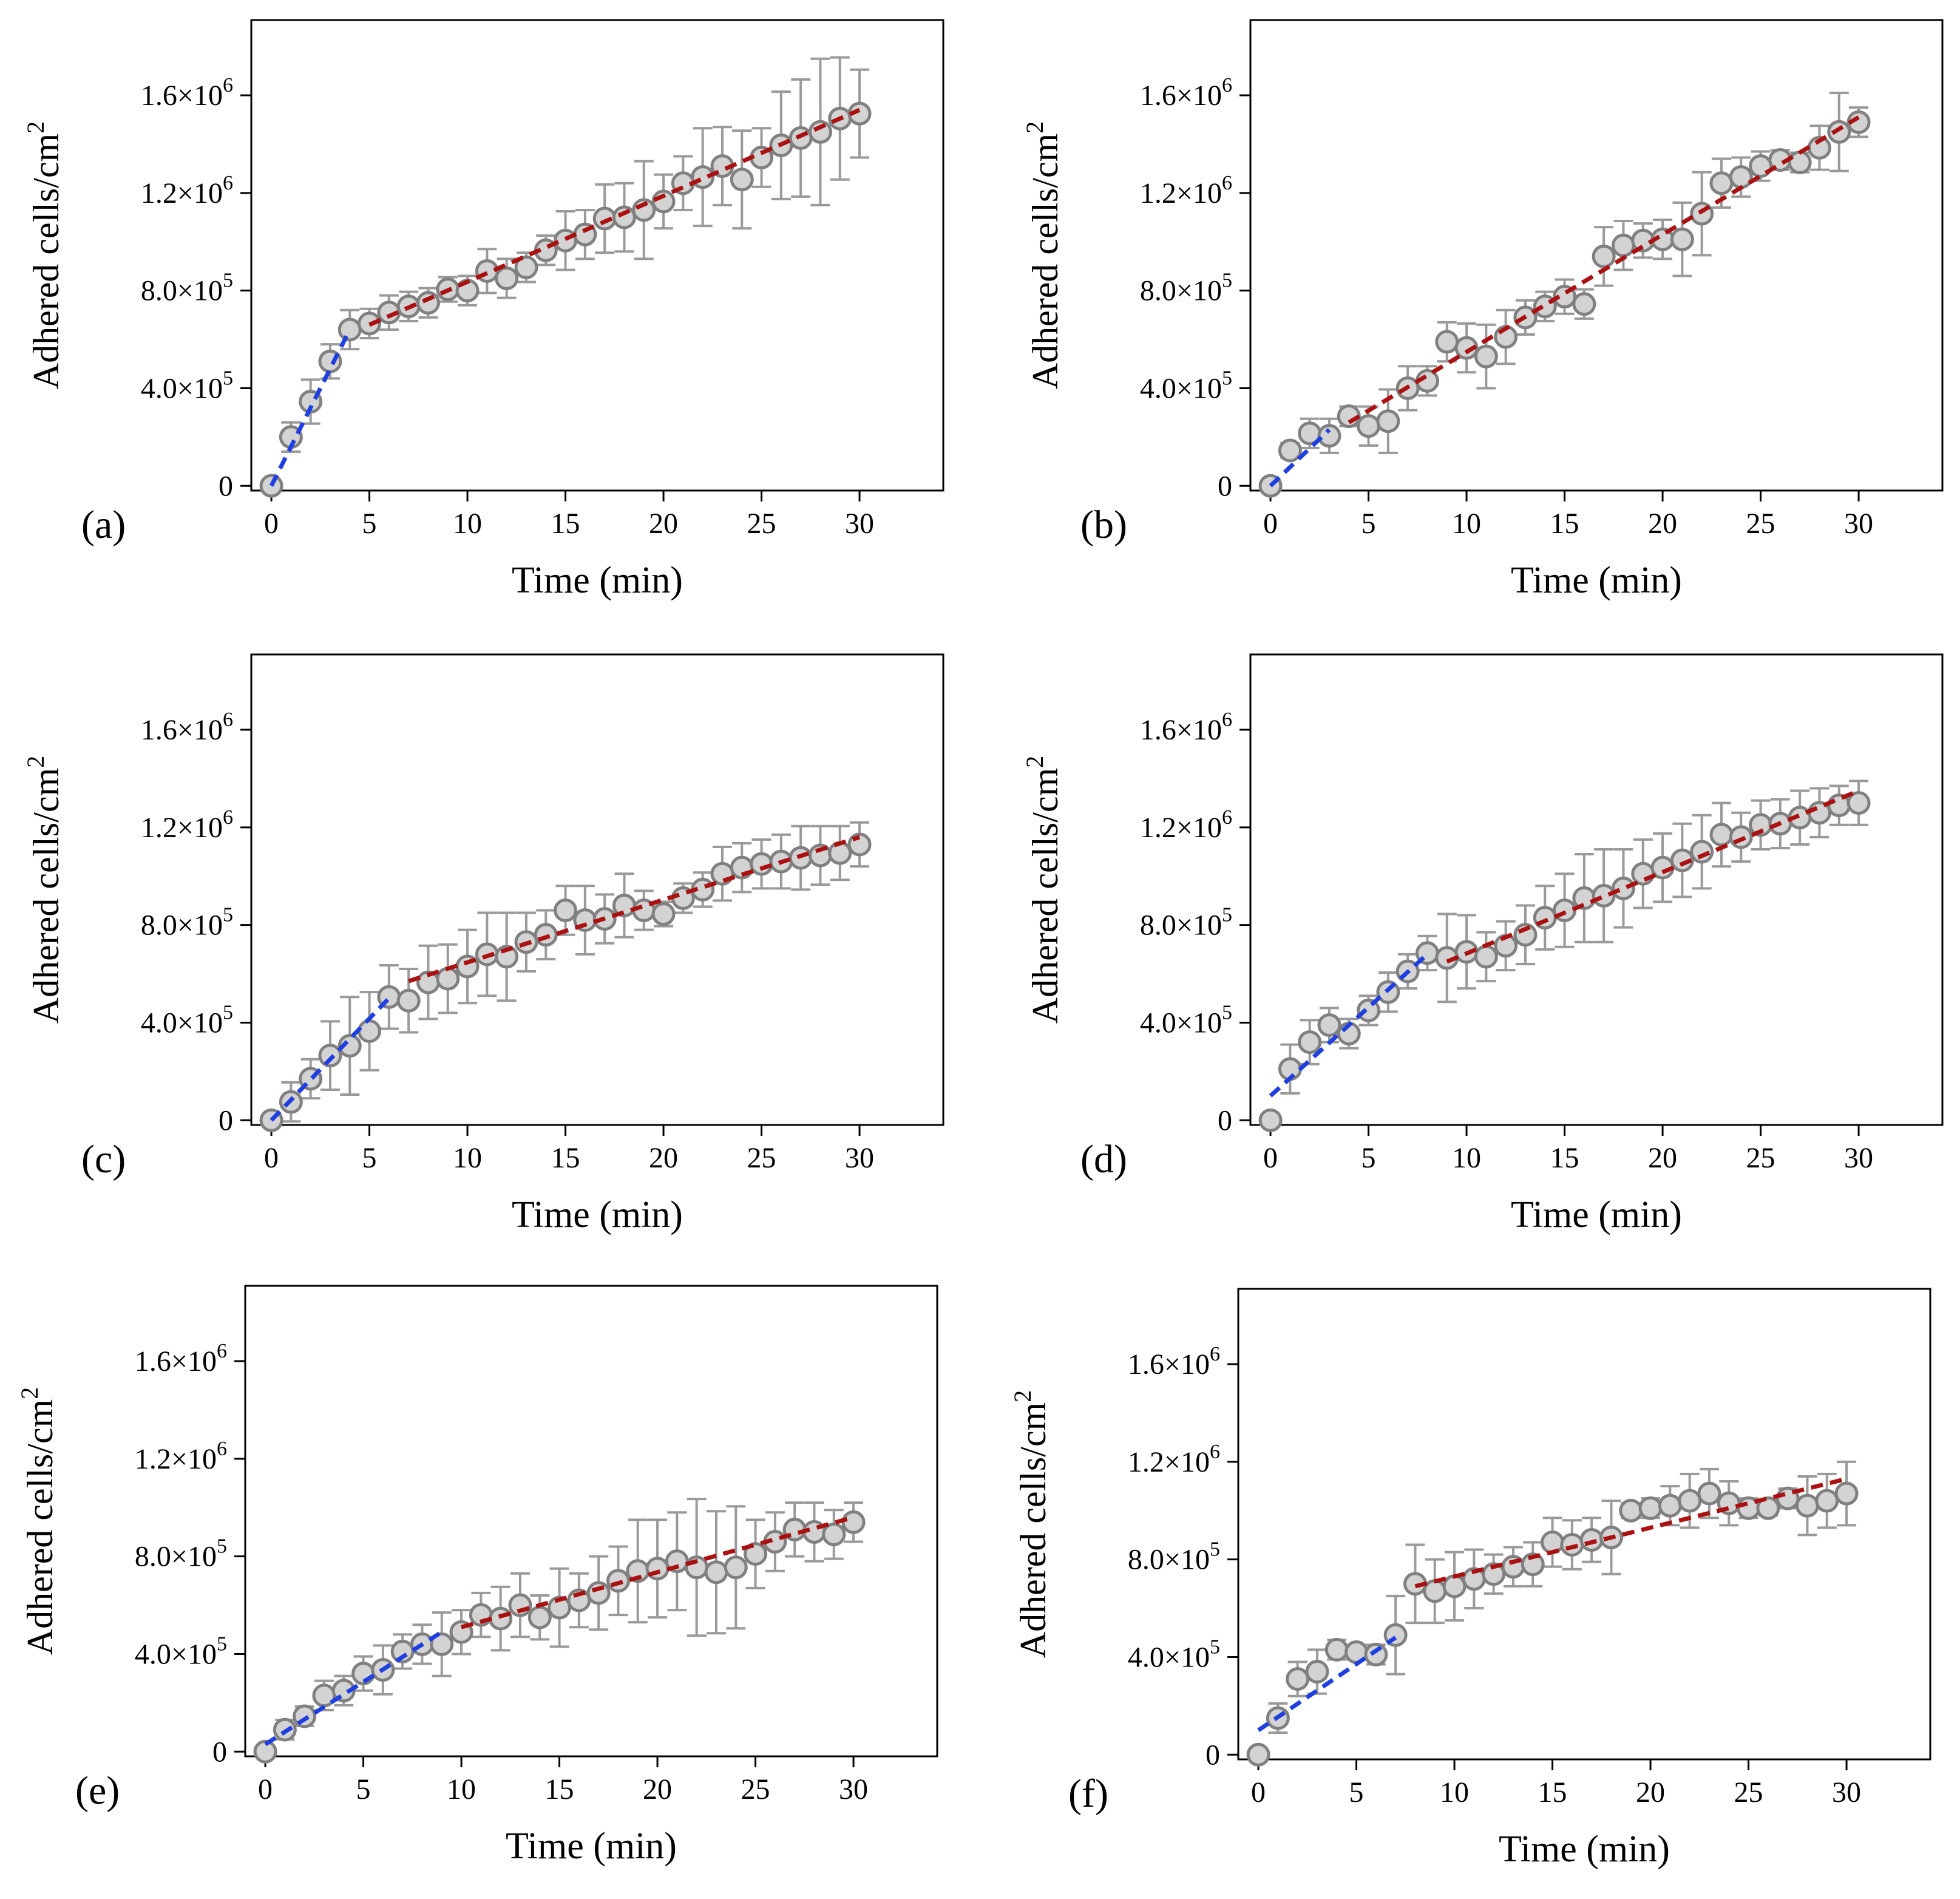 The height and width of the screenshot is (1899, 1960). I want to click on x-tick-label: 30, so click(1858, 1158).